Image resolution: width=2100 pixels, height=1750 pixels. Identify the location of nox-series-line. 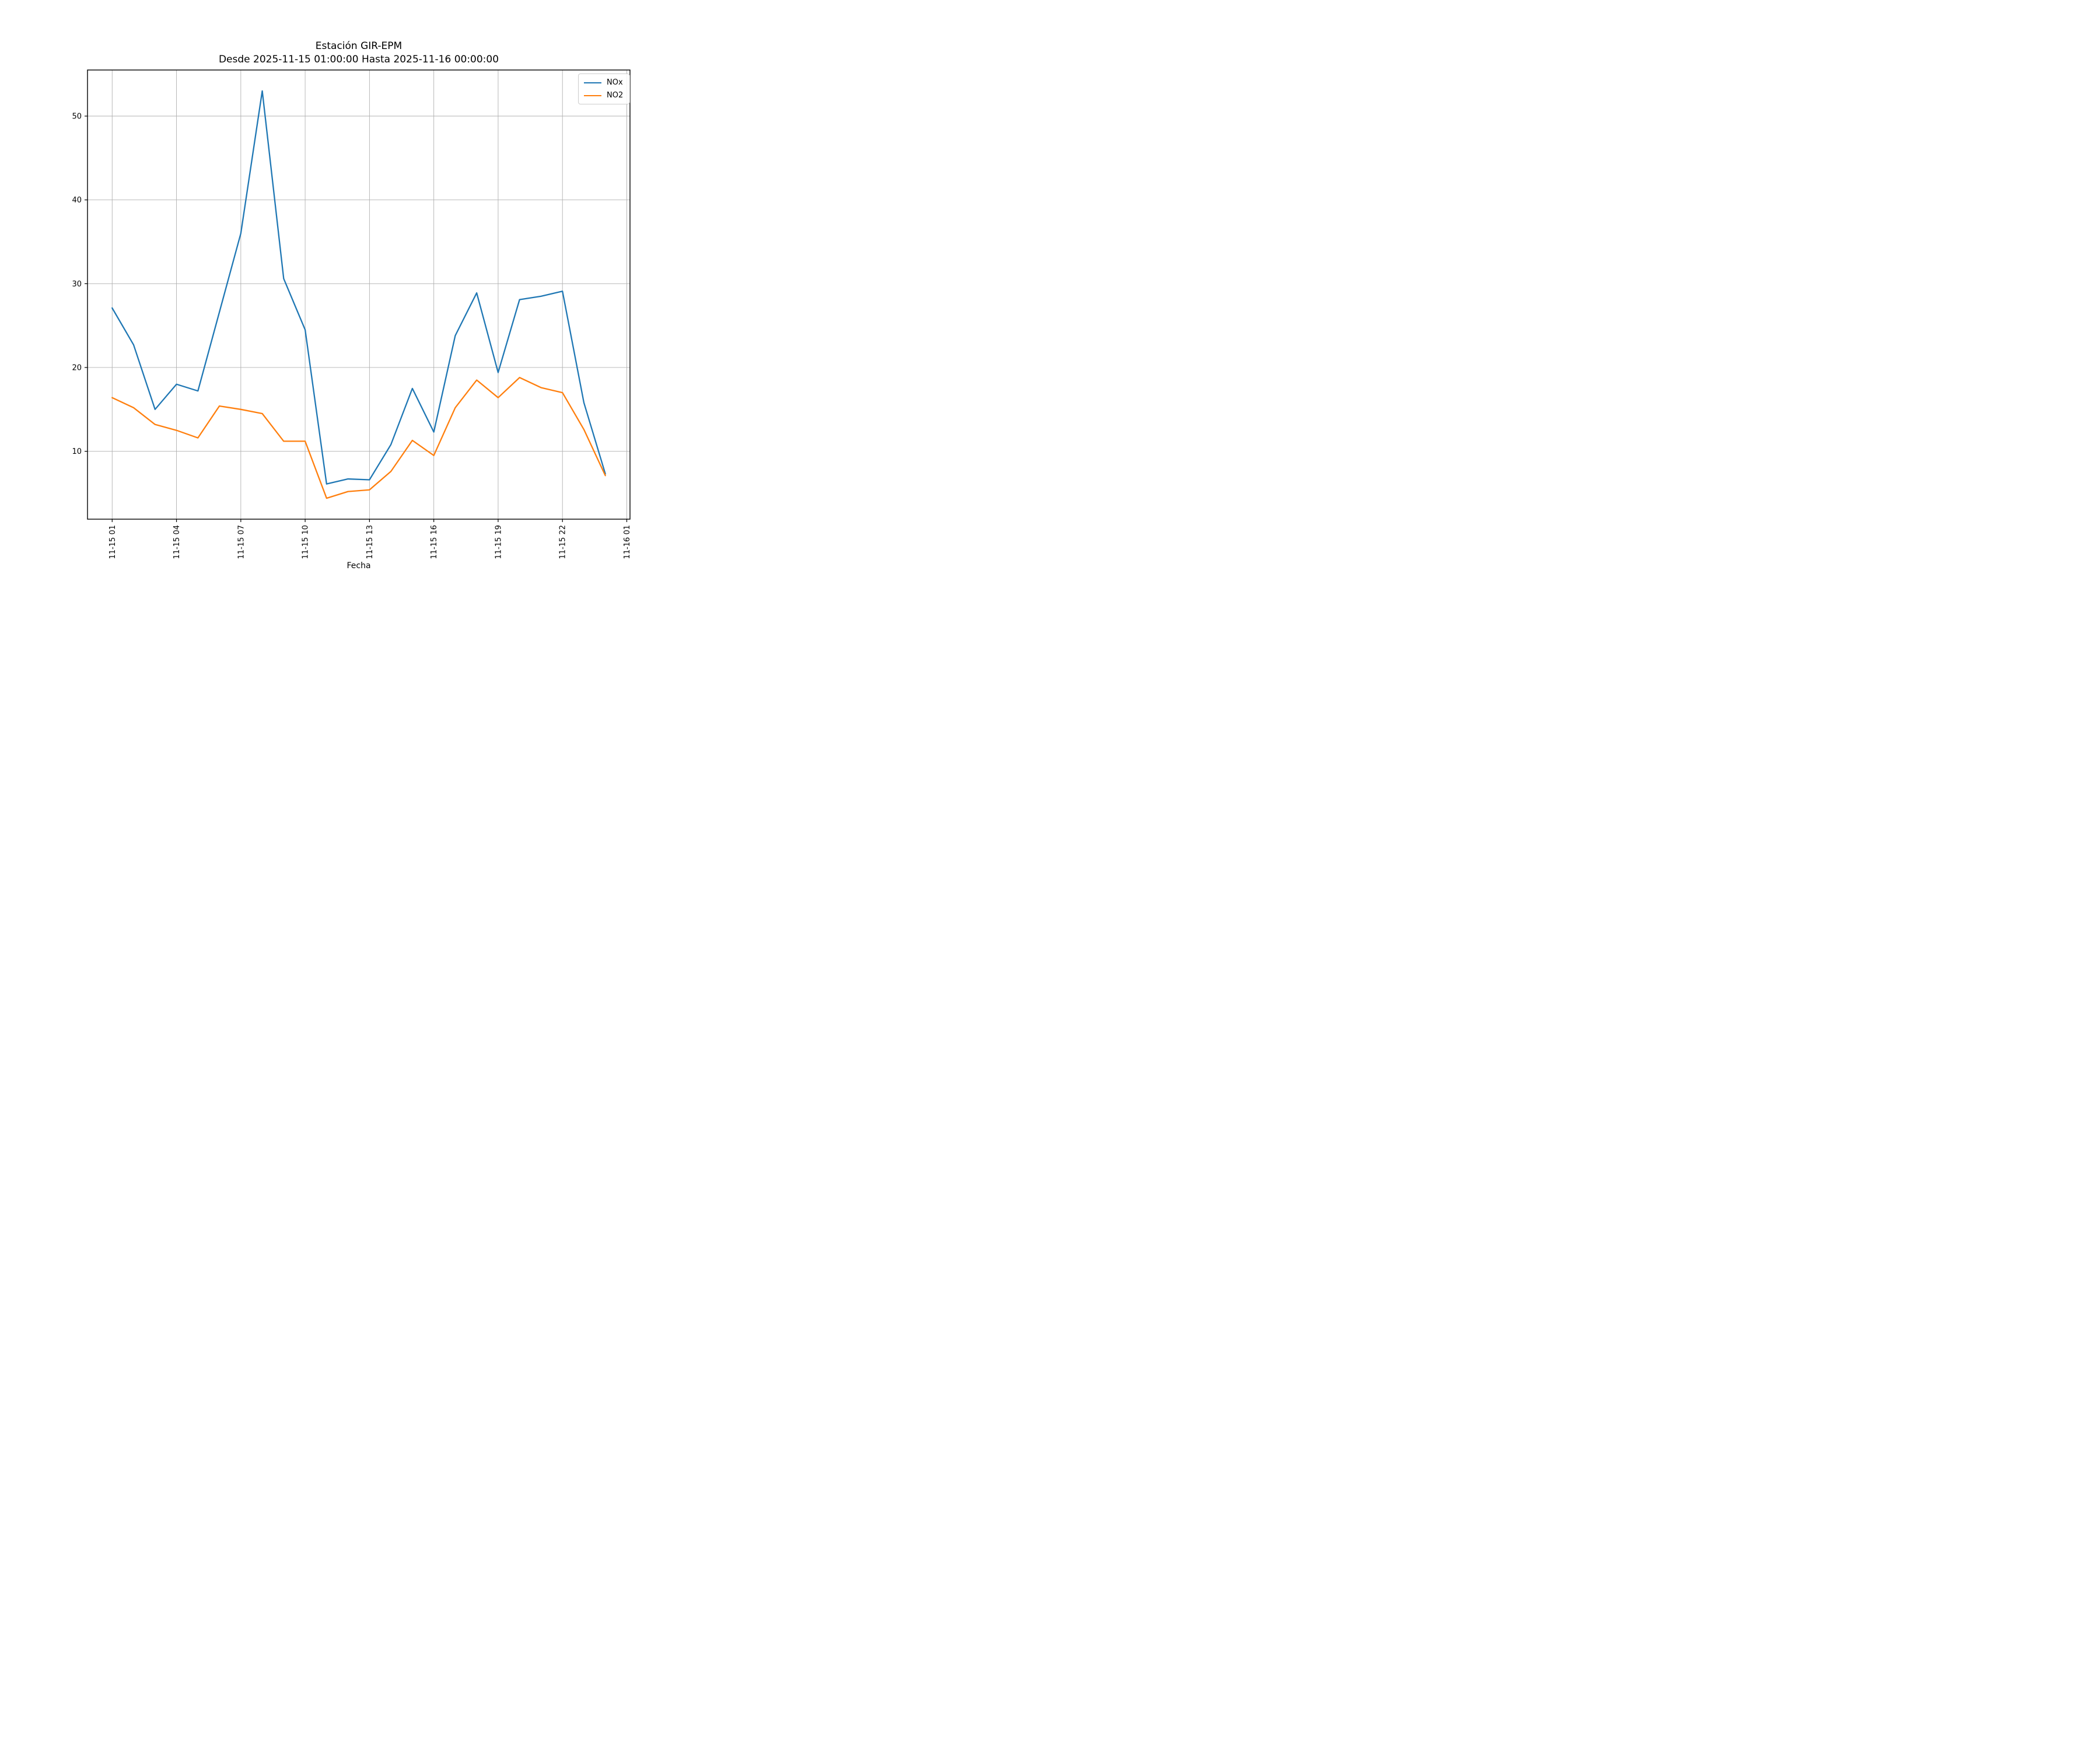
(358, 287).